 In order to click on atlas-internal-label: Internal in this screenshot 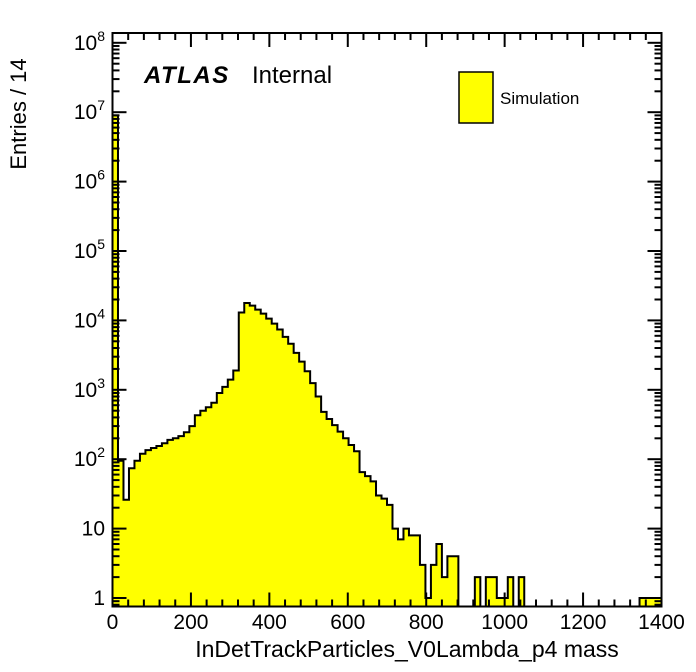, I will do `click(292, 75)`.